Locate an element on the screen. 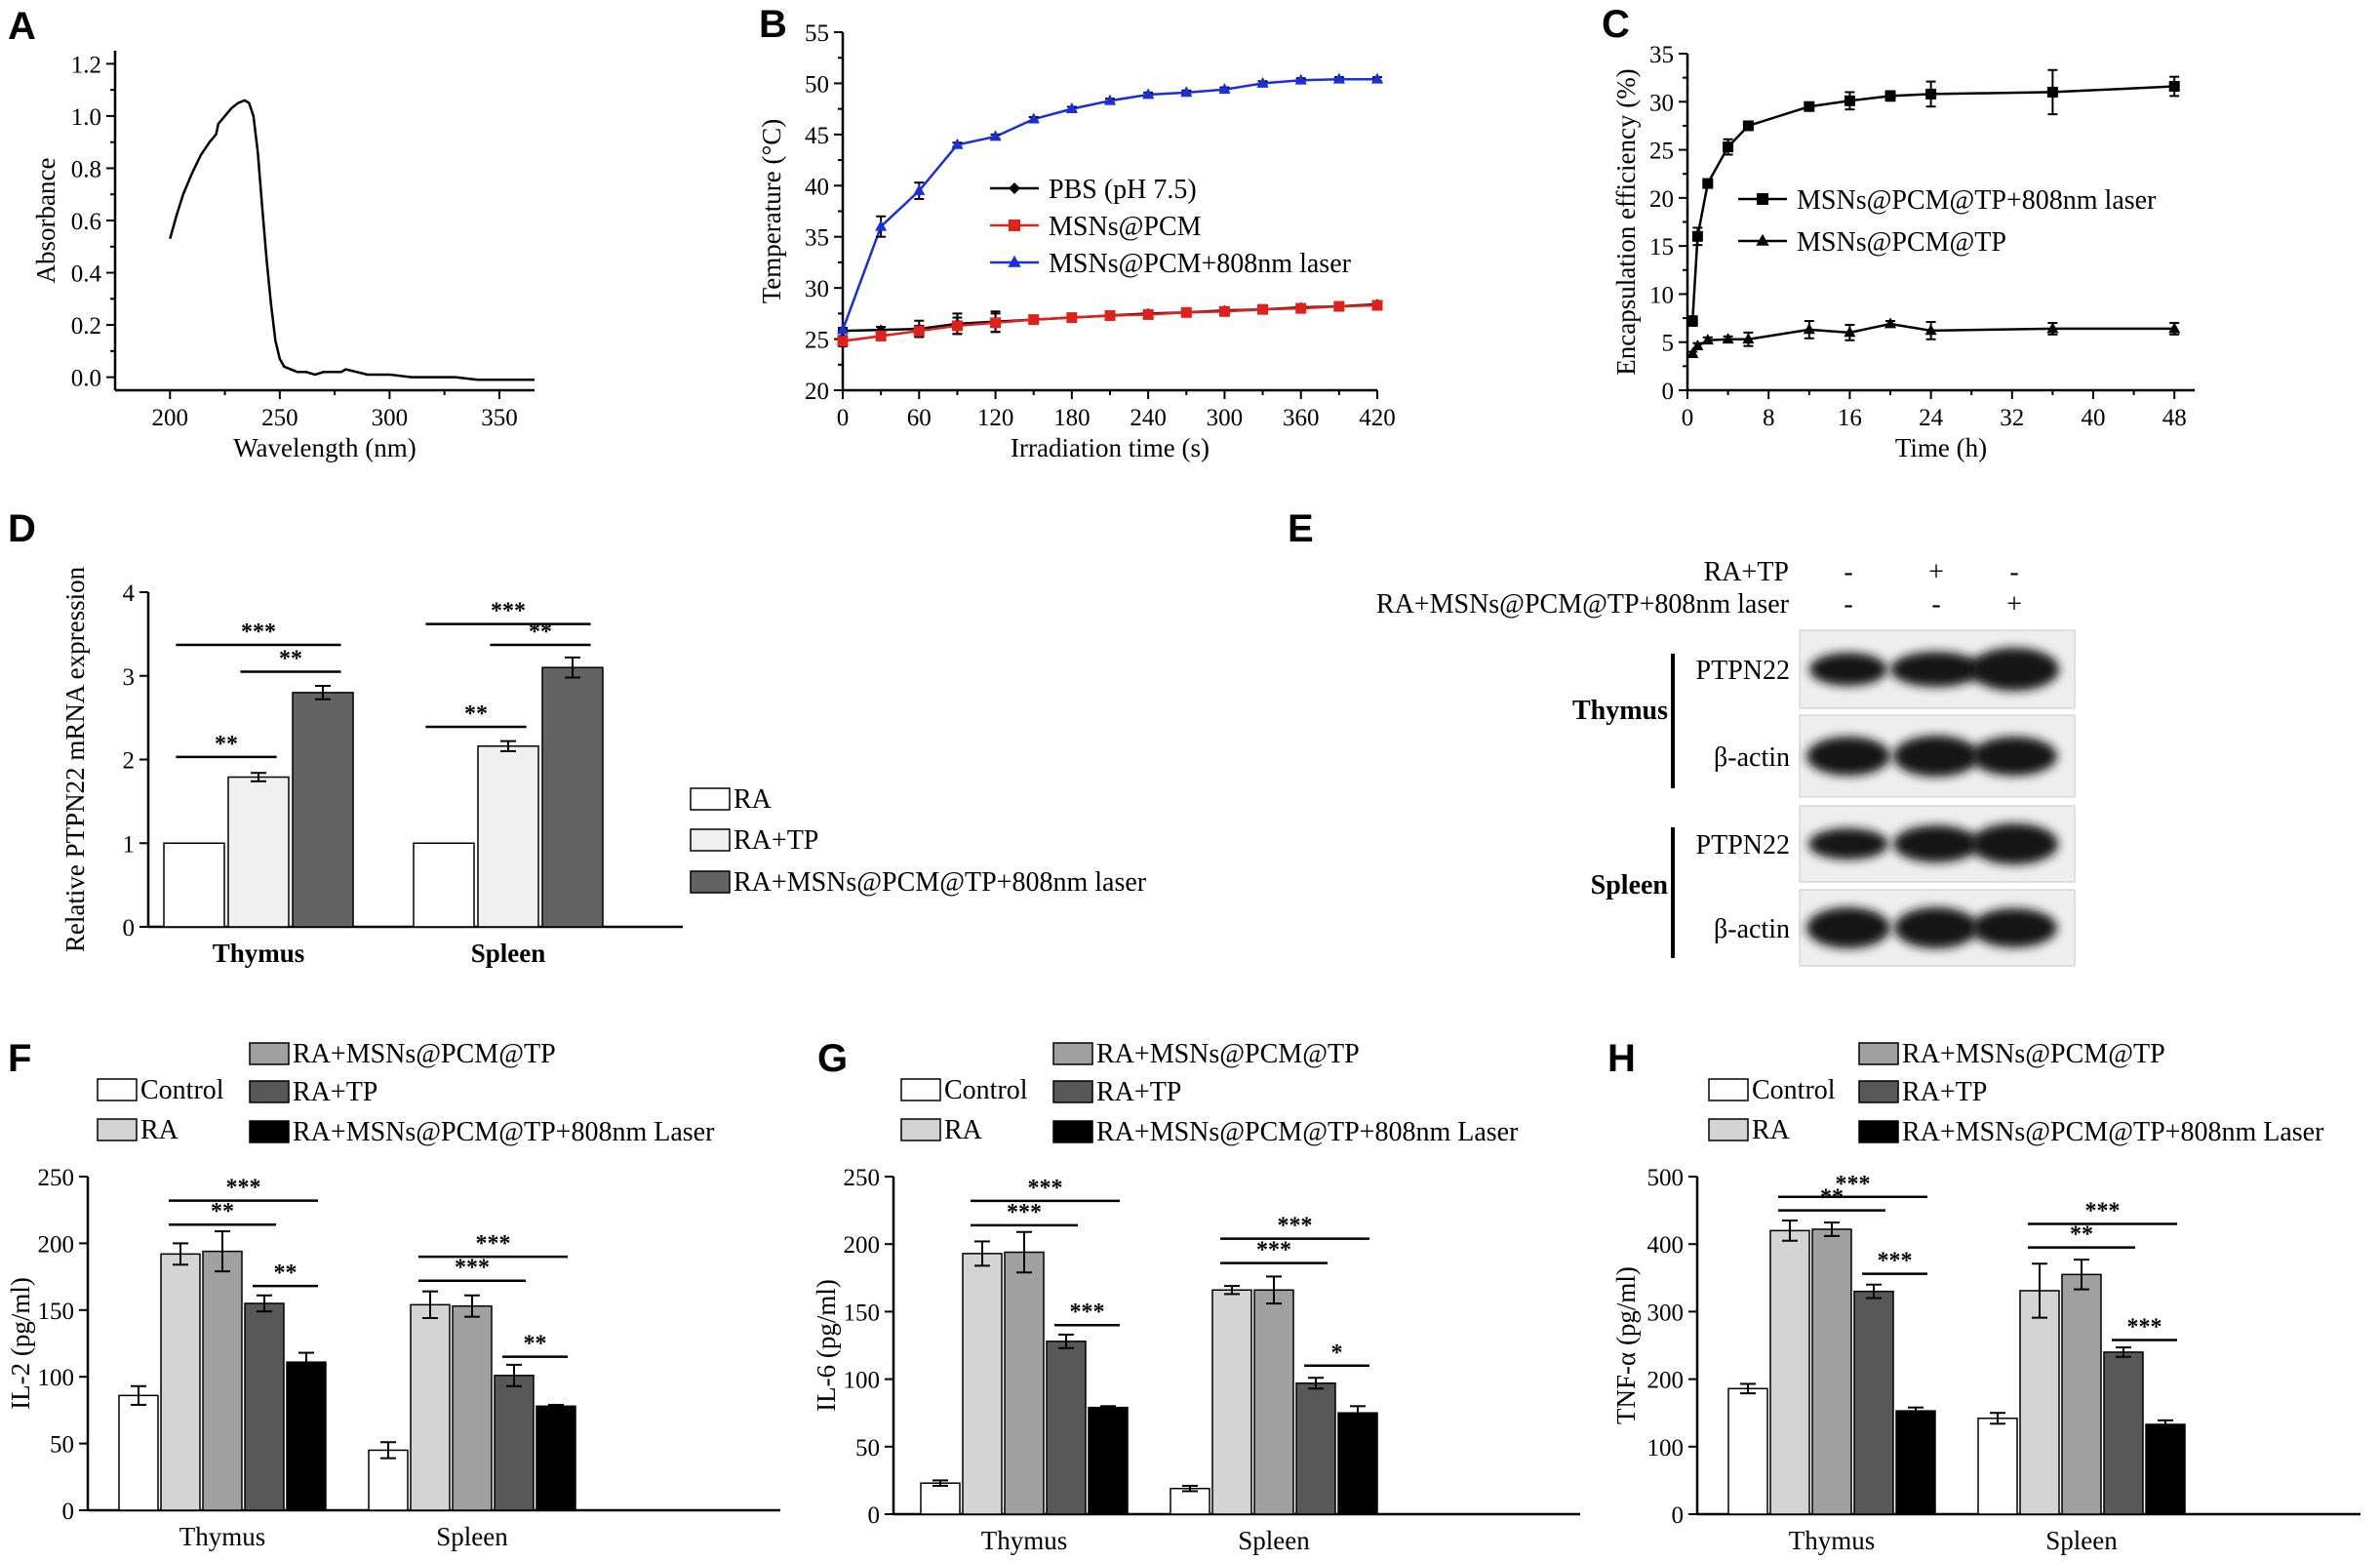  y-tick-label: 100 is located at coordinates (1666, 1448).